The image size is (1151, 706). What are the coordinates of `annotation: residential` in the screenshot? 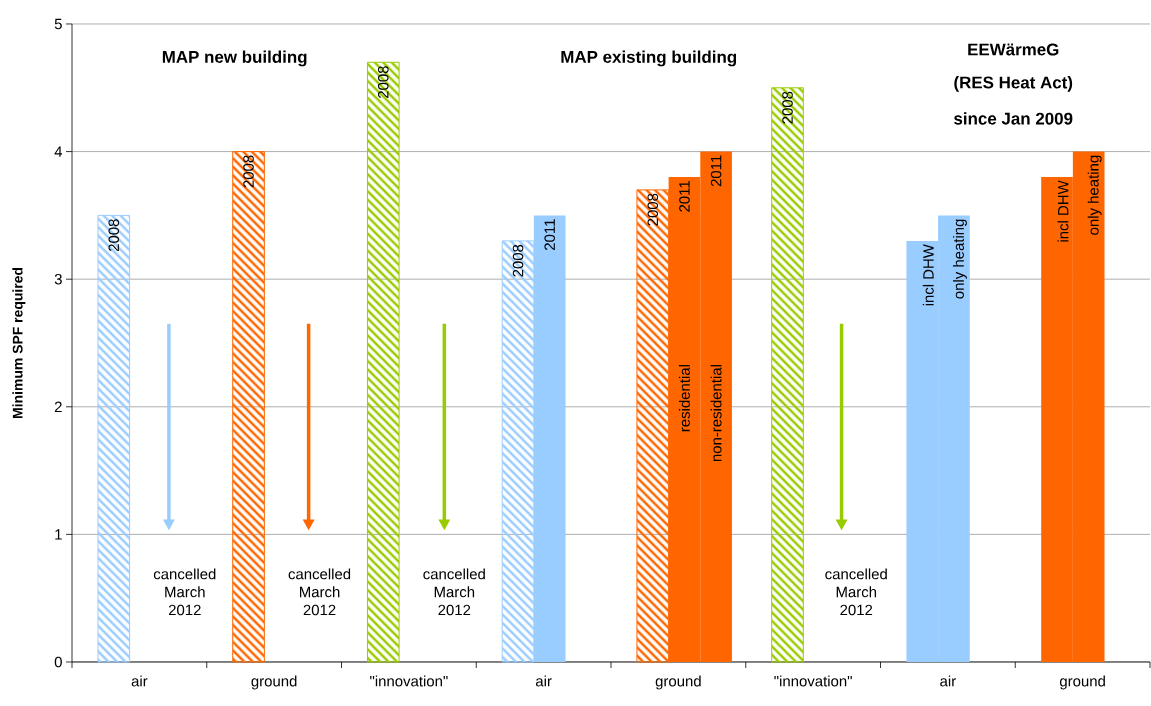 It's located at (684, 398).